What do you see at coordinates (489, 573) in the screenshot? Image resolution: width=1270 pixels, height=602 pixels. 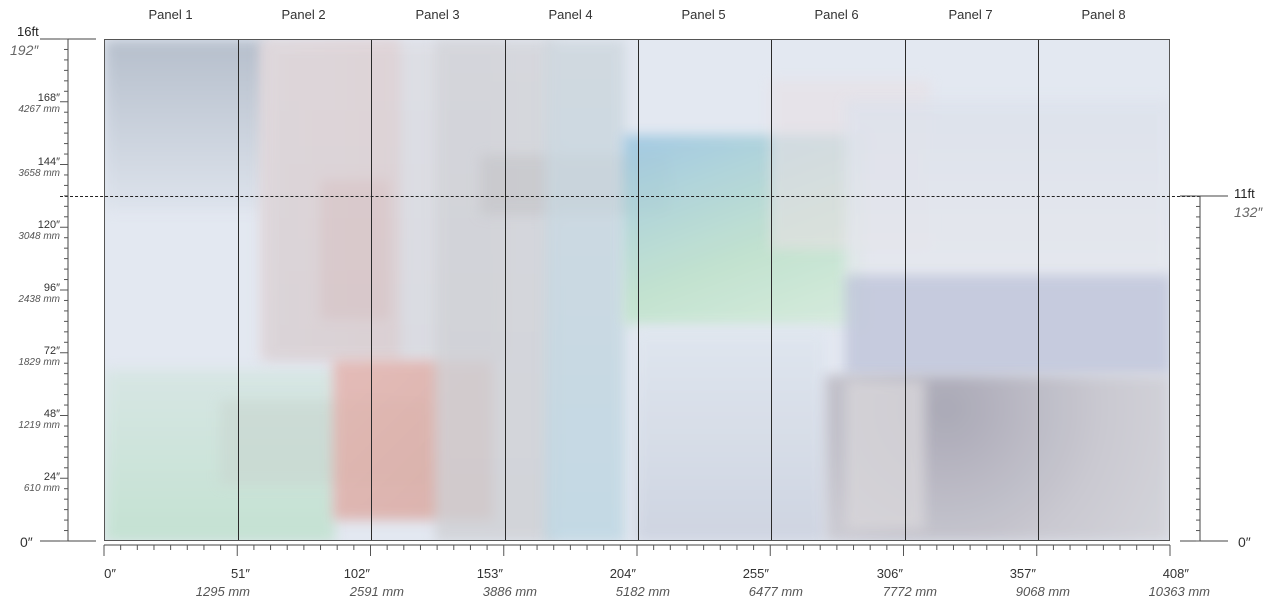 I see `bottom-axis-label: 153″` at bounding box center [489, 573].